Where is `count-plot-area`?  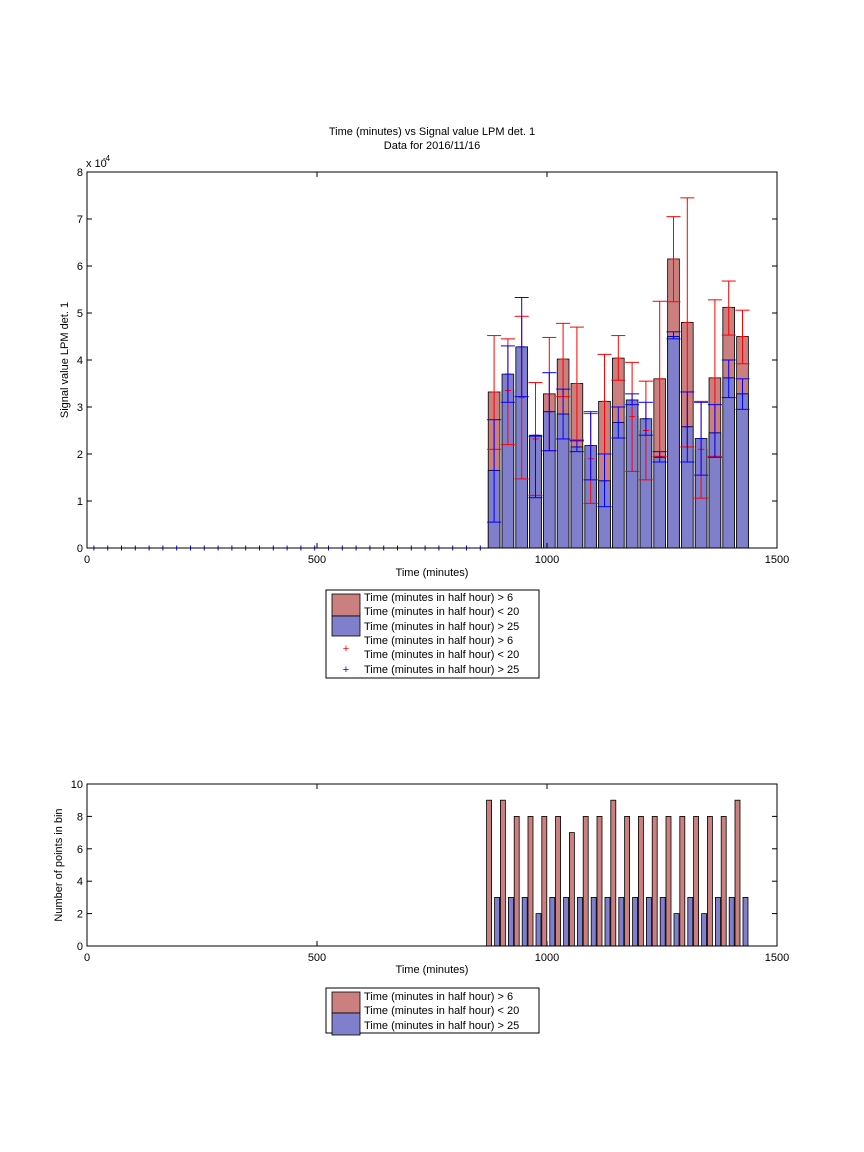
count-plot-area is located at coordinates (617, 873).